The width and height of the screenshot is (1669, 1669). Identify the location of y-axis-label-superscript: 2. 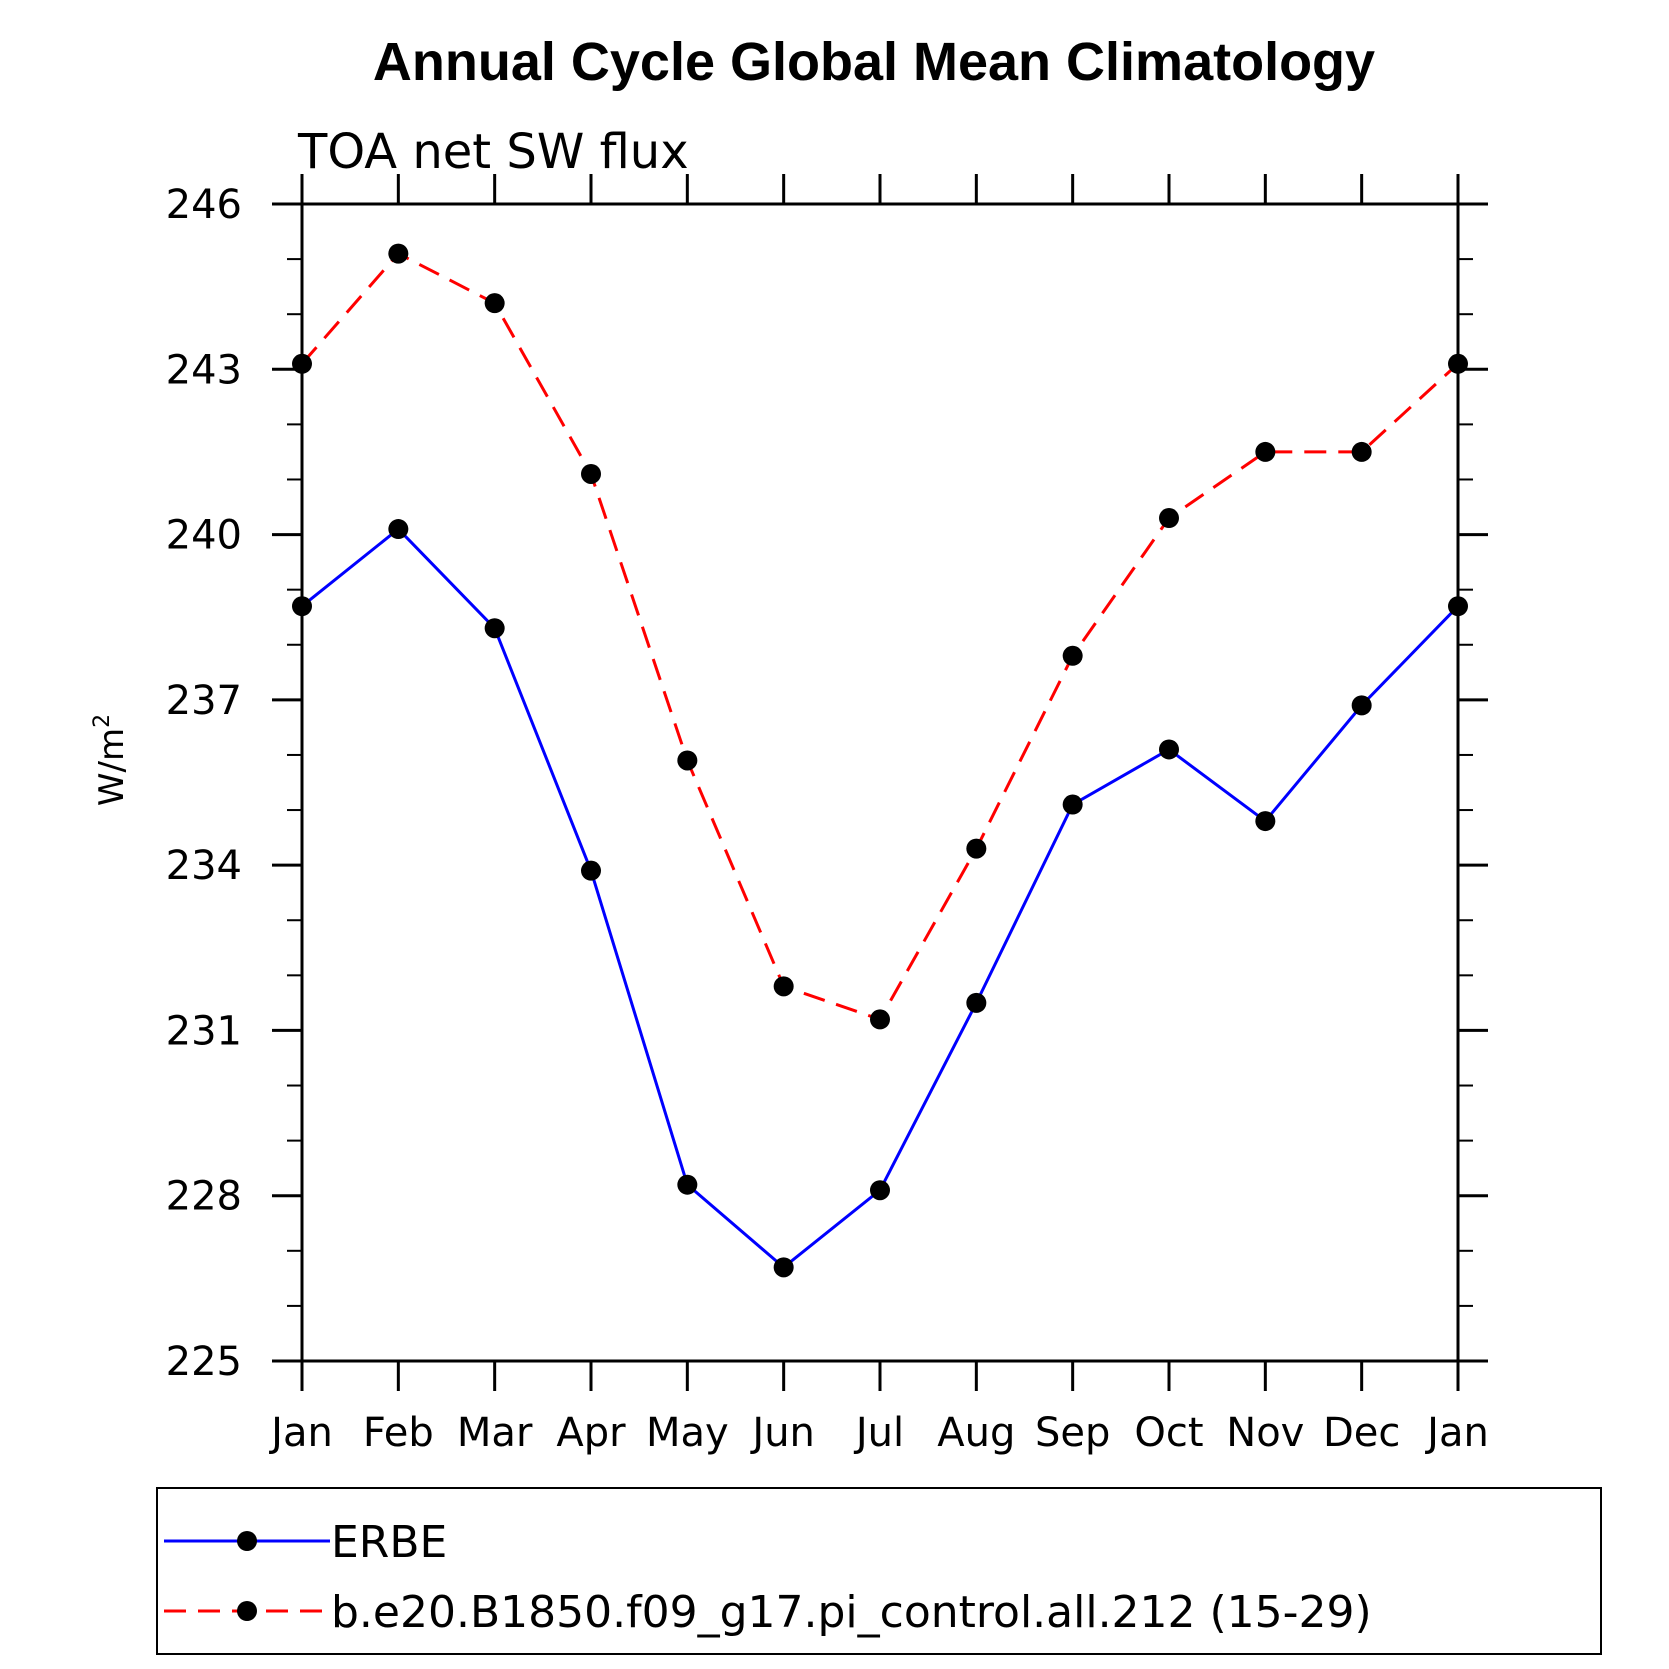
(102, 721).